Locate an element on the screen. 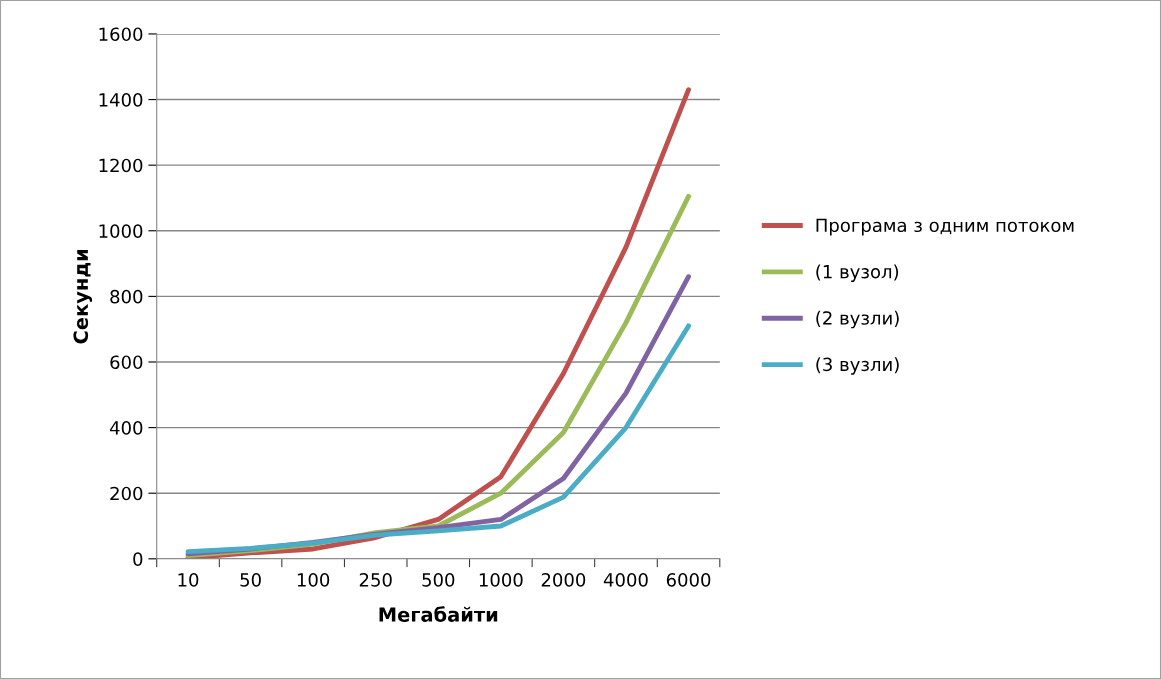 The height and width of the screenshot is (679, 1161). legend-label: (1 вузол) is located at coordinates (857, 273).